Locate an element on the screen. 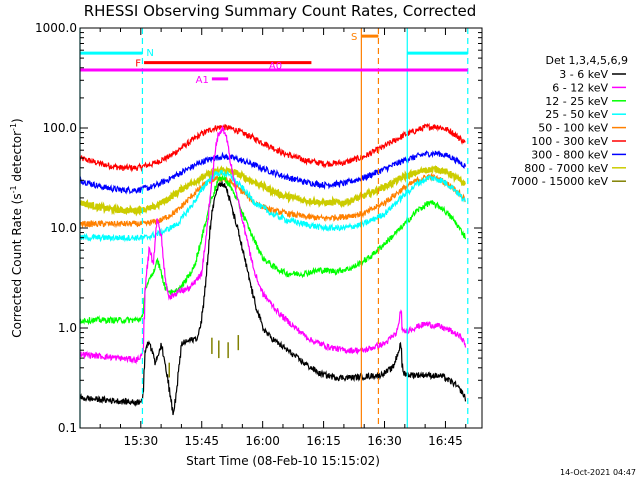  legend-label-4: 50 - 100 keV is located at coordinates (573, 128).